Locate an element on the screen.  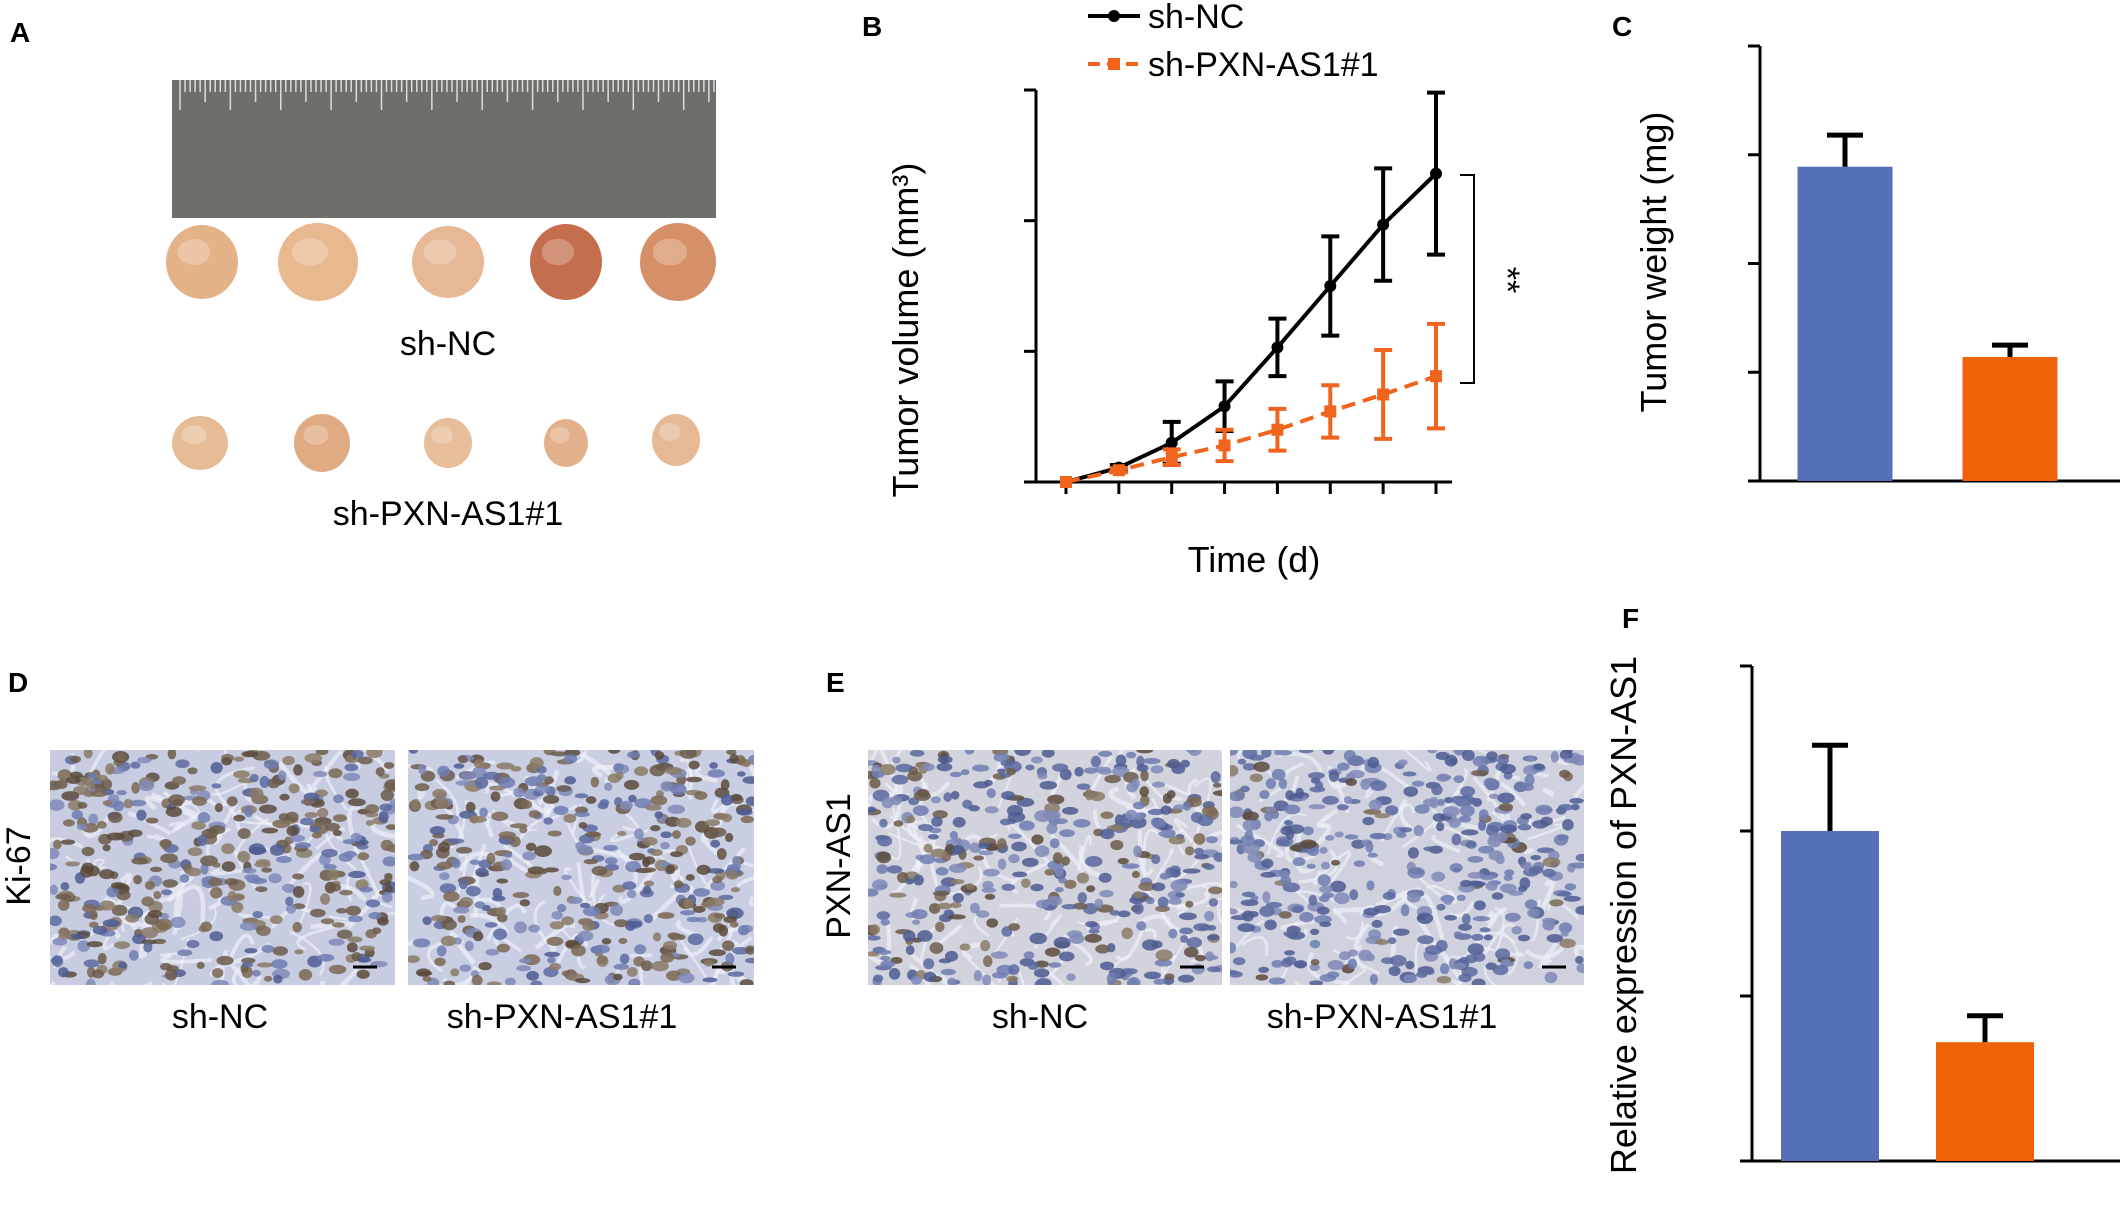
micrograph-cells is located at coordinates (222, 867).